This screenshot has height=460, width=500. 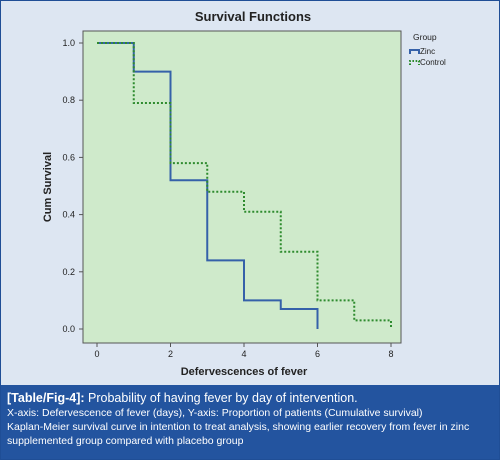 What do you see at coordinates (68, 215) in the screenshot?
I see `y-tick-label: 0.4` at bounding box center [68, 215].